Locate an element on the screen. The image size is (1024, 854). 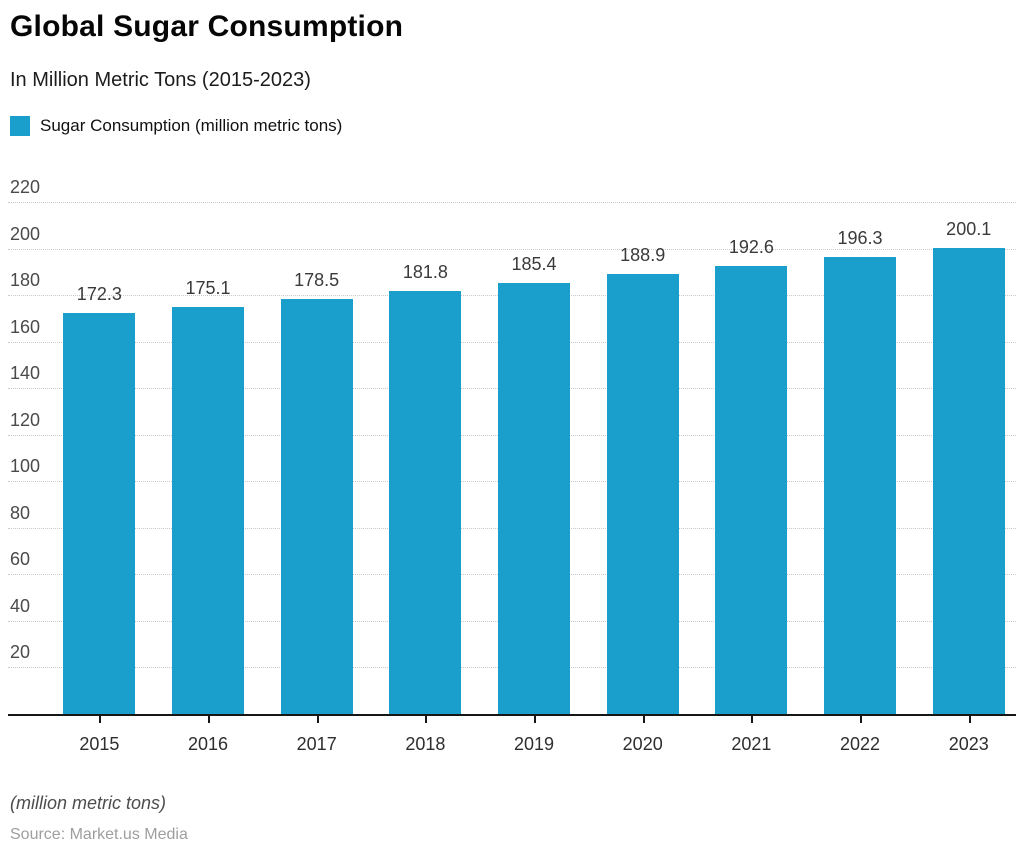
bar-value-label: 172.3 is located at coordinates (99, 294).